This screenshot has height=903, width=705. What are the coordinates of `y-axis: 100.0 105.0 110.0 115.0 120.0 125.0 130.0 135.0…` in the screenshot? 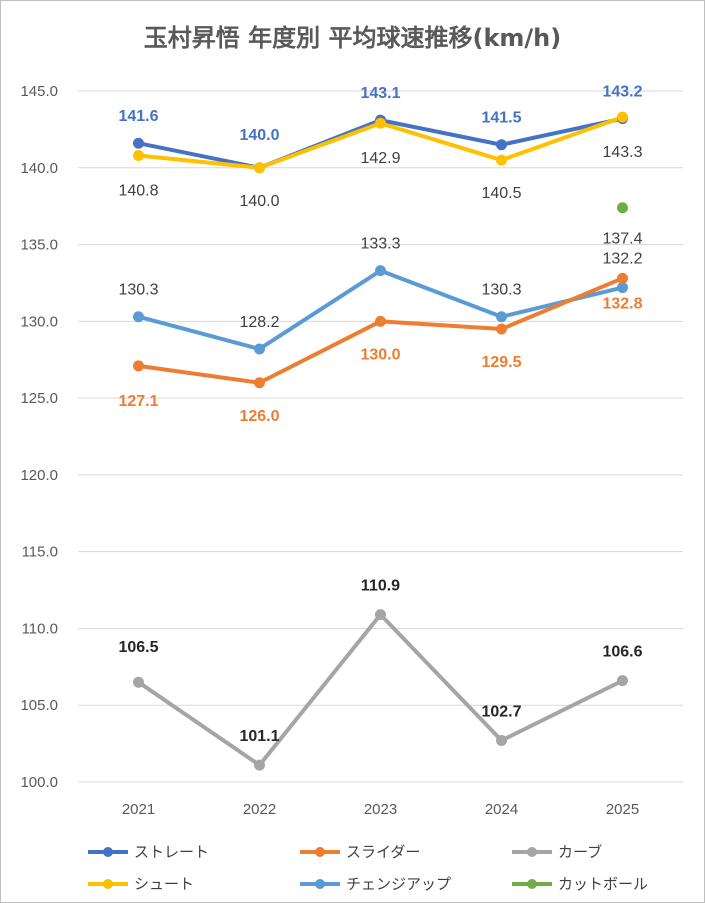 It's located at (39, 437).